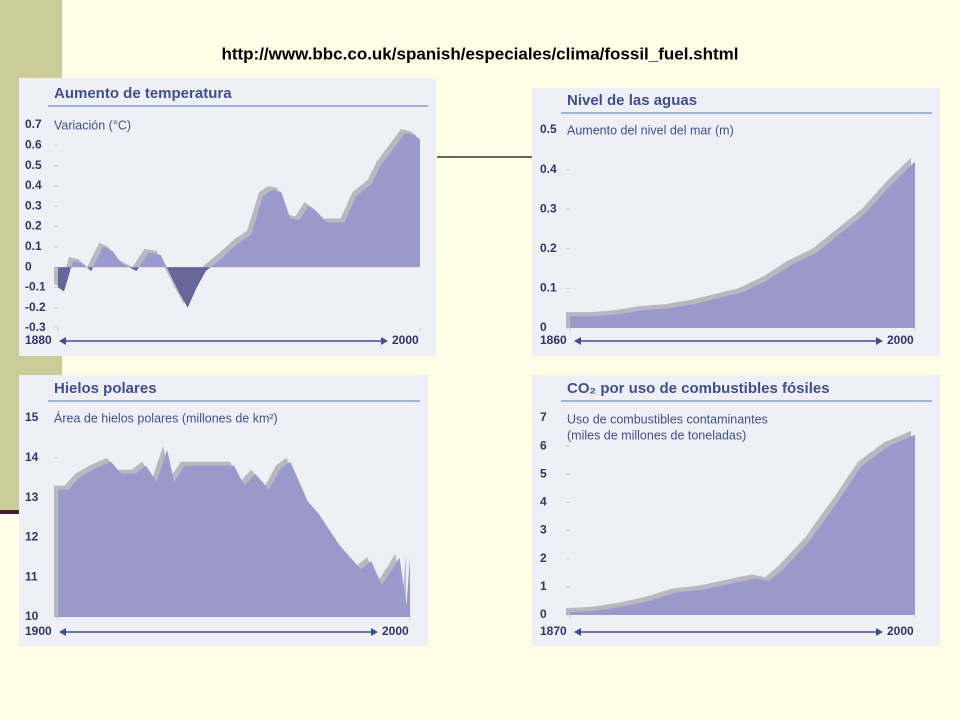 The width and height of the screenshot is (960, 720). What do you see at coordinates (10, 512) in the screenshot?
I see `side-rule` at bounding box center [10, 512].